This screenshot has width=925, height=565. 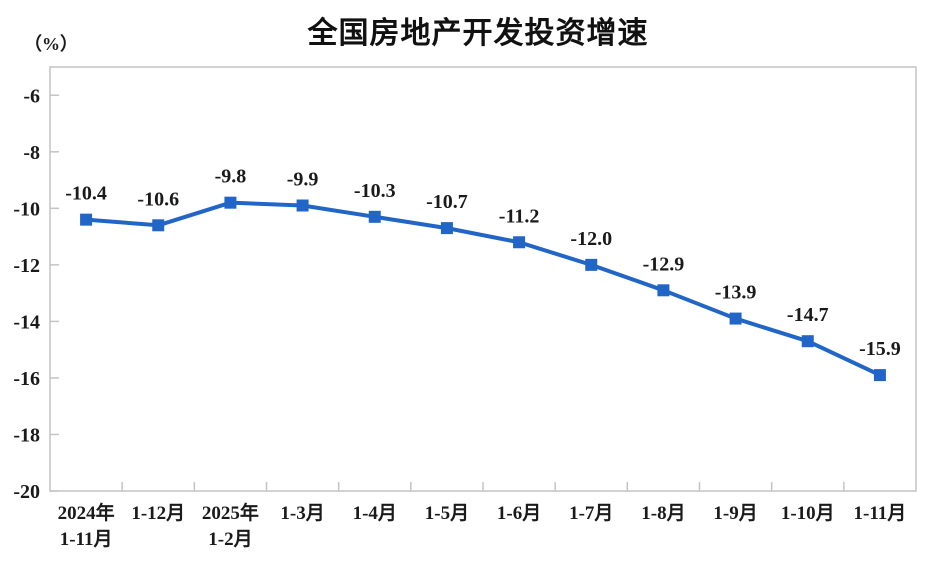 I want to click on x-axis-category-label: 1-7月, so click(x=591, y=513).